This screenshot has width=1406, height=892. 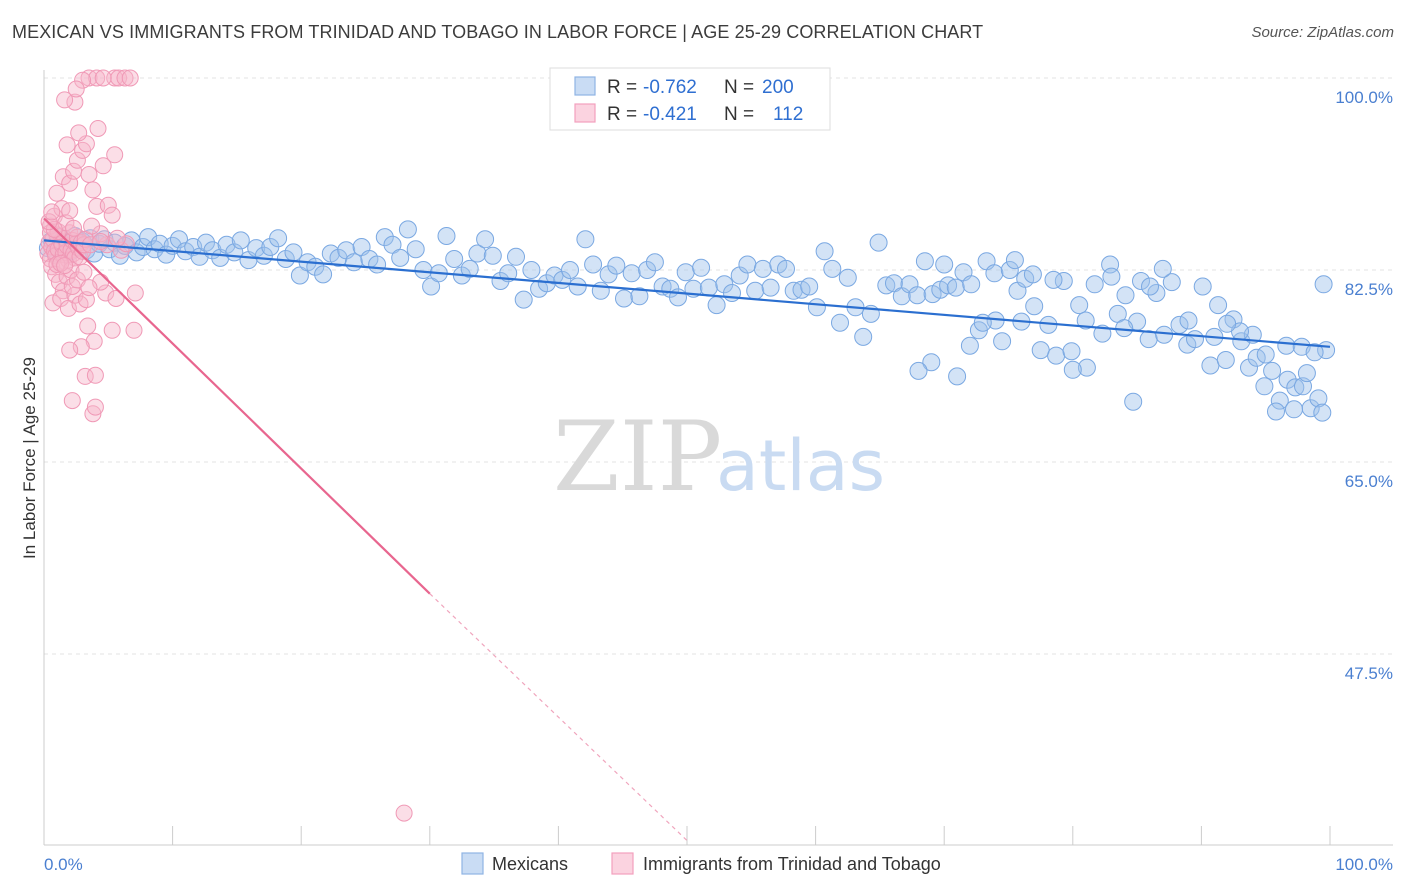 I want to click on bottom-legend-swatch-mexicans, so click(x=472, y=863).